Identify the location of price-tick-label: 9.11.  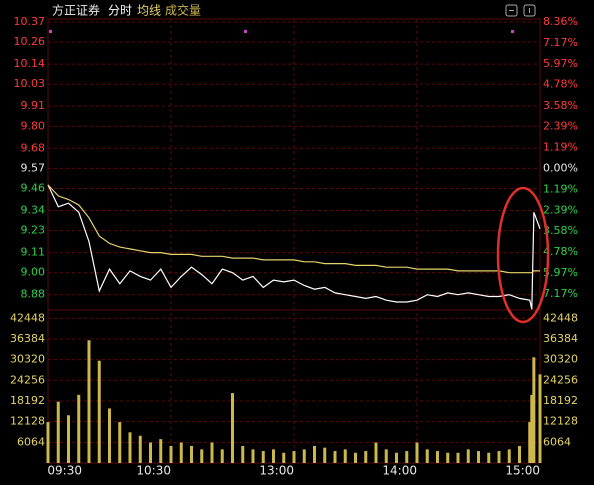
(33, 252).